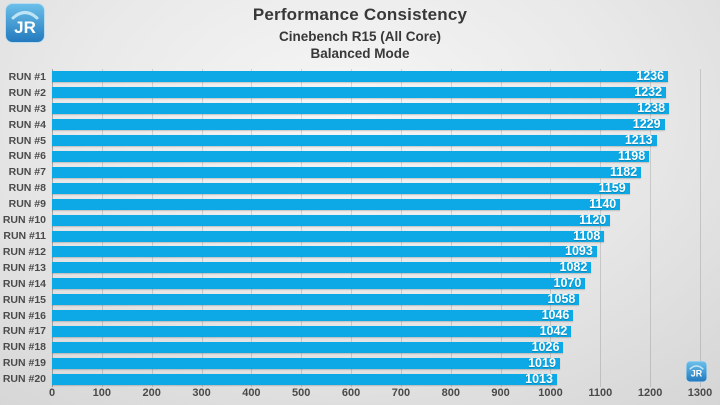 The image size is (720, 405). Describe the element at coordinates (313, 315) in the screenshot. I see `bar: 1046` at that location.